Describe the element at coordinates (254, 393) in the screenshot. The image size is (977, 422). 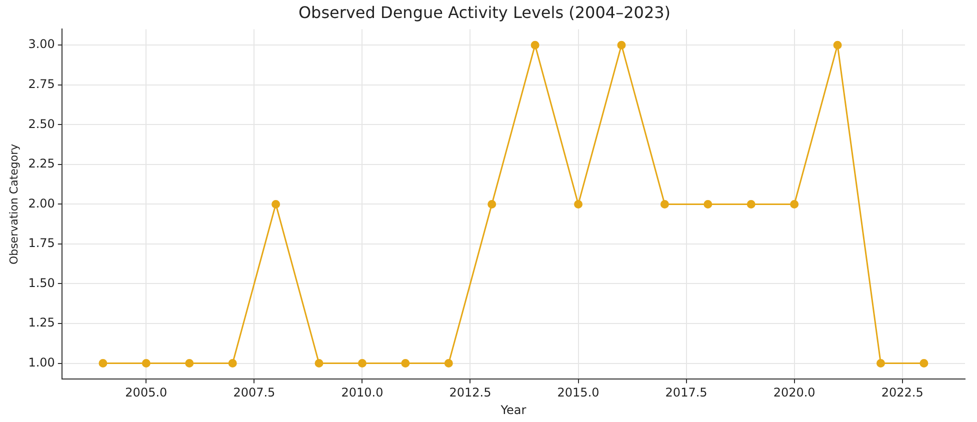
I see `x-tick-label: 2007.5` at that location.